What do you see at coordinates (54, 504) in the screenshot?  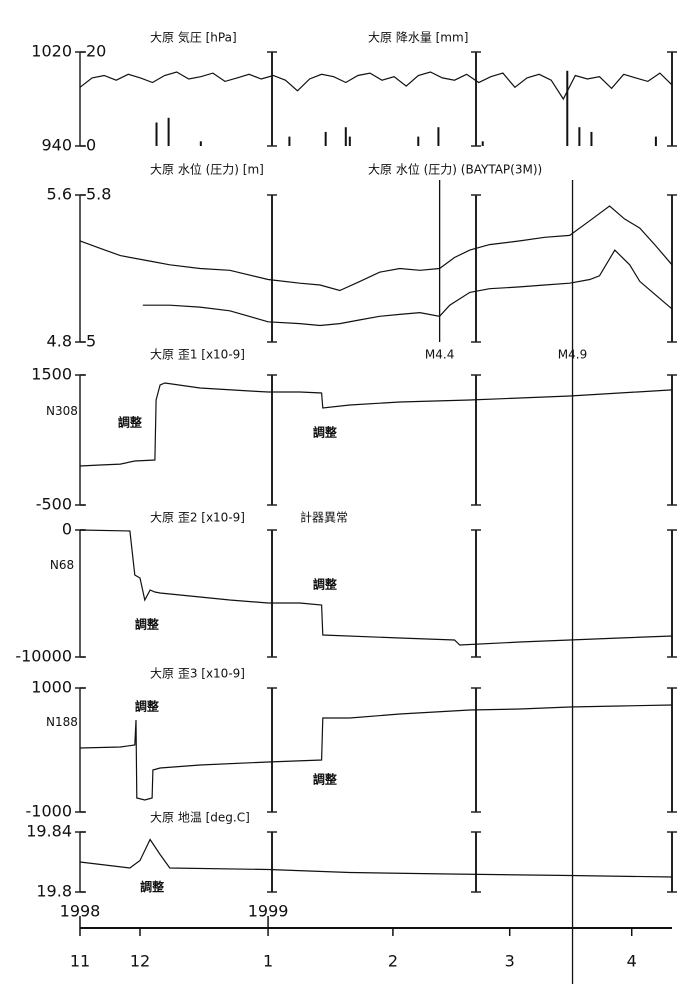 I see `y-tick-label: -500` at bounding box center [54, 504].